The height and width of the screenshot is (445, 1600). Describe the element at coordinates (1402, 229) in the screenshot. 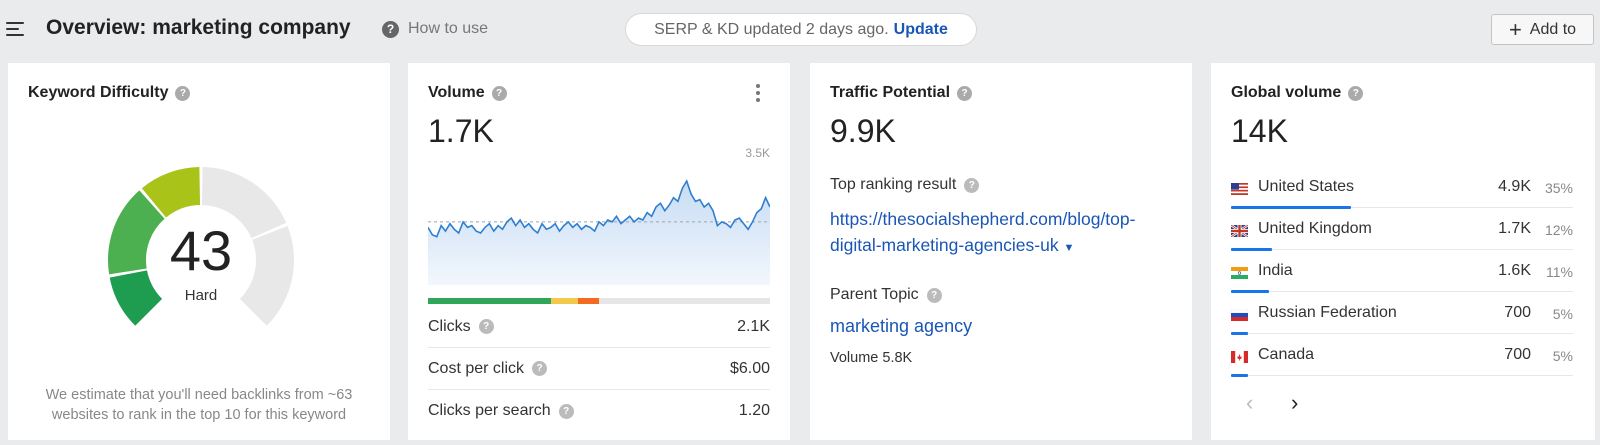

I see `country-row: United Kingdom 1.7K 12%` at that location.